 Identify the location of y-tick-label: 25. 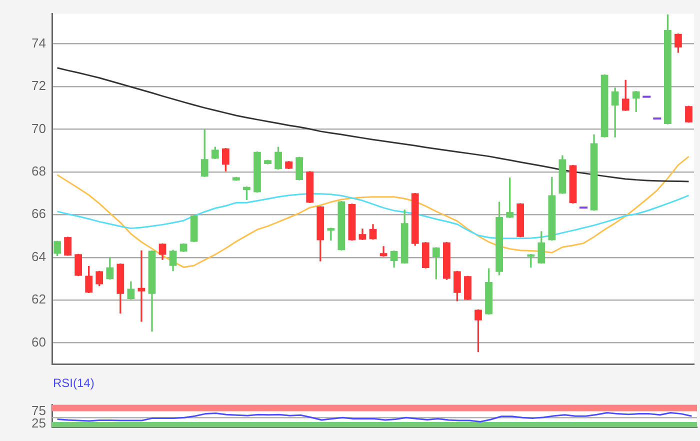
(39, 423).